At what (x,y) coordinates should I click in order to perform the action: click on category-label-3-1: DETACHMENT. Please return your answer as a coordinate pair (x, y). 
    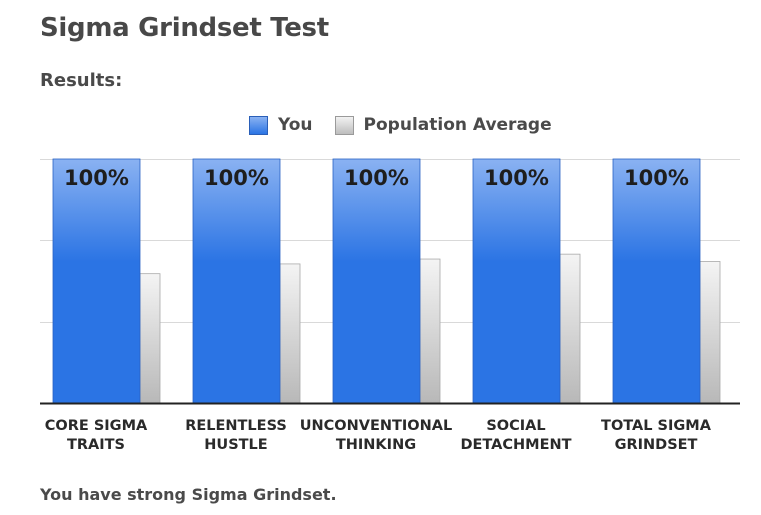
    Looking at the image, I should click on (515, 445).